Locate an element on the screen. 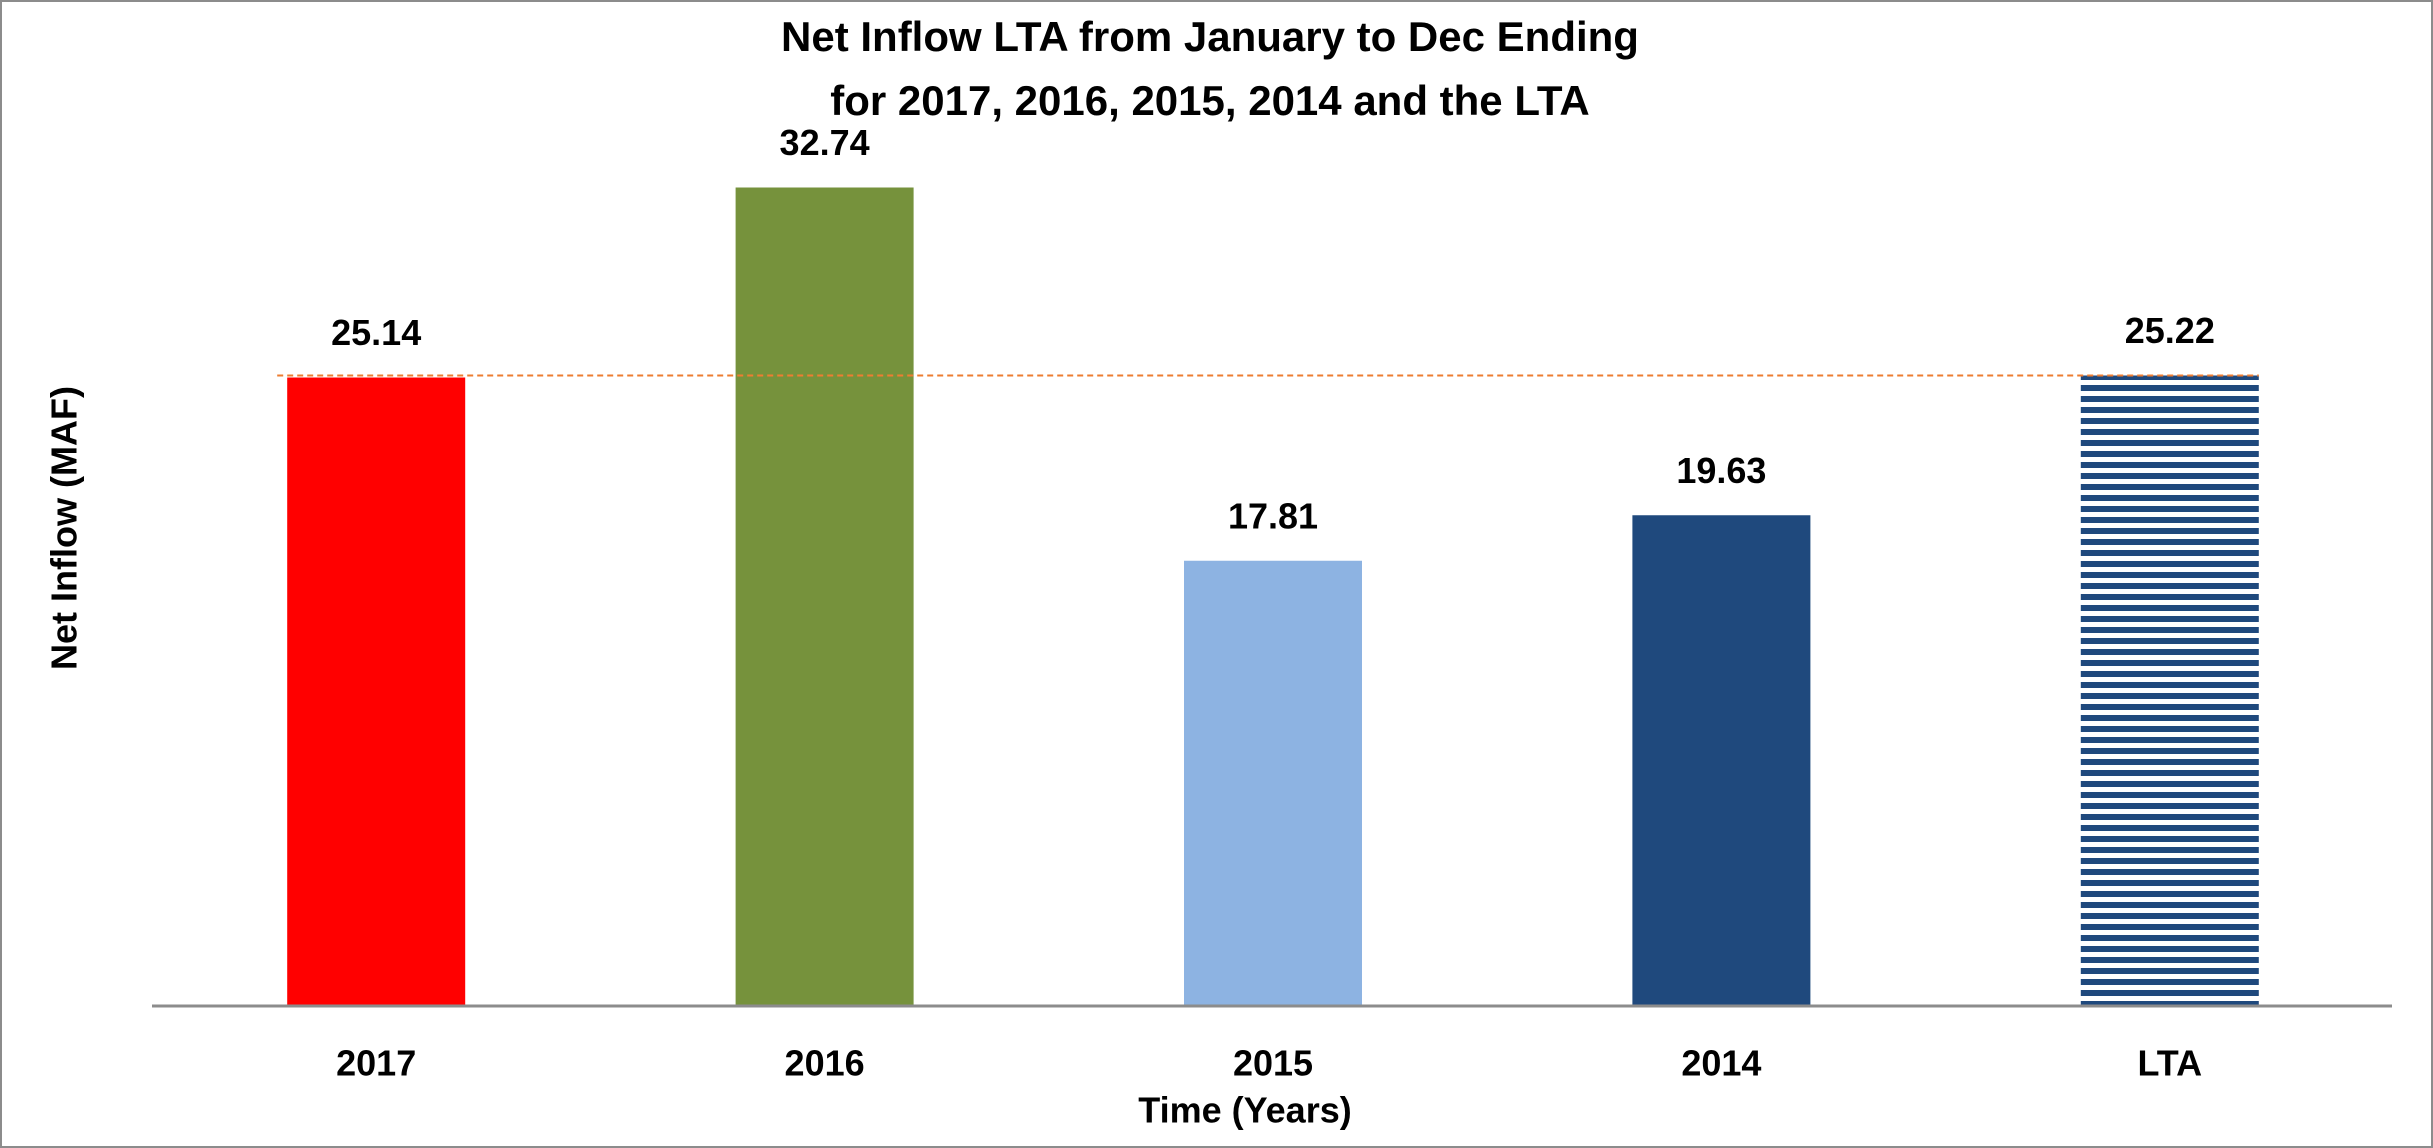 The height and width of the screenshot is (1148, 2433). y-axis-label: Net Inflow (MAF) is located at coordinates (64, 528).